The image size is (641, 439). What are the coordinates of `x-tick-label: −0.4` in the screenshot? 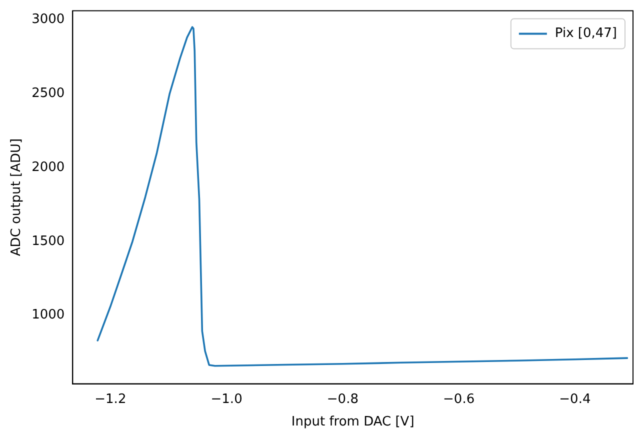 It's located at (575, 399).